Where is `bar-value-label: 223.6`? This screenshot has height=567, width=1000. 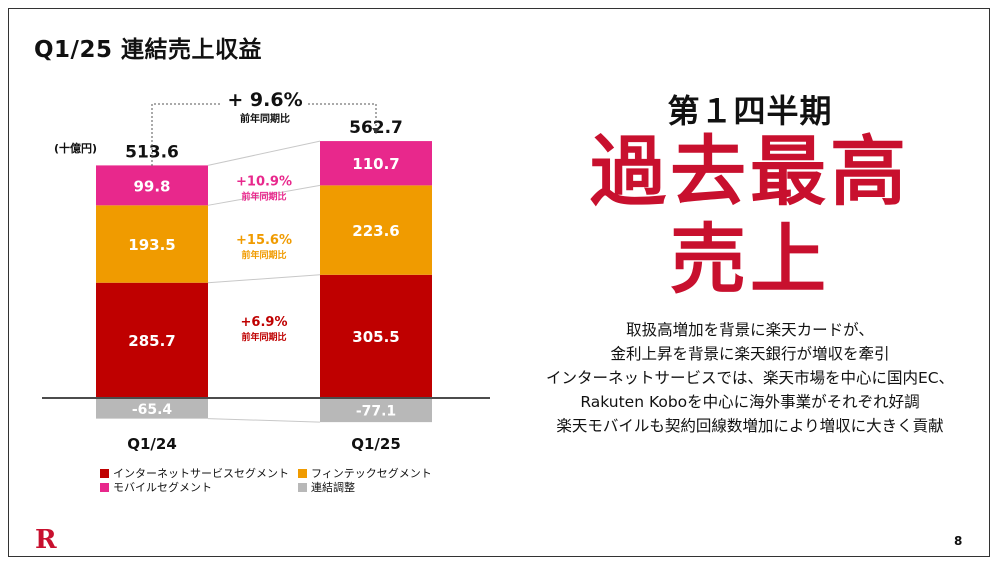
bar-value-label: 223.6 is located at coordinates (375, 231).